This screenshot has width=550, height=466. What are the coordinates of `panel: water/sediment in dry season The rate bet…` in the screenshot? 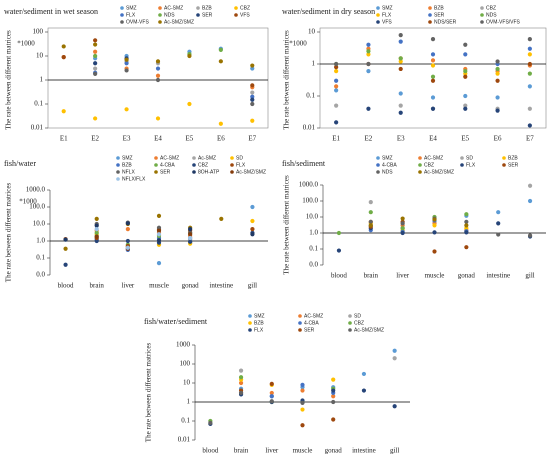 It's located at (414, 74).